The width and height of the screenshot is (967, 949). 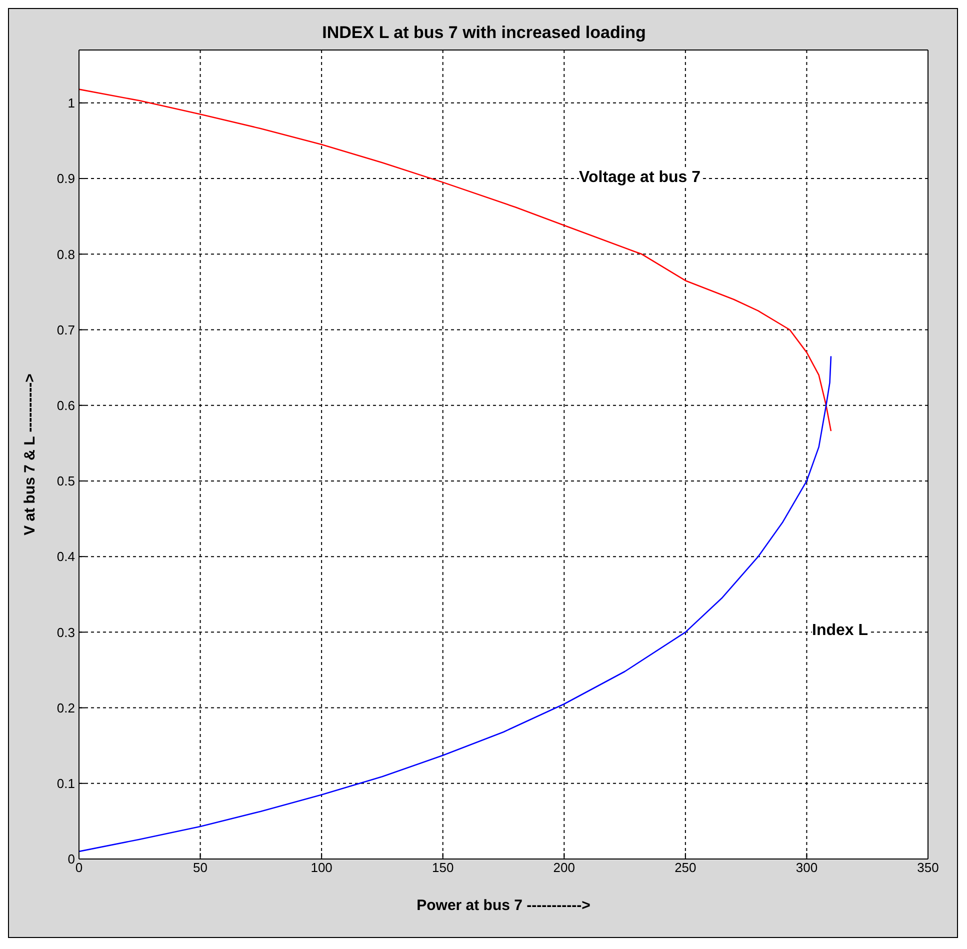 I want to click on chart-title: INDEX L at bus 7 with increased loading, so click(x=484, y=33).